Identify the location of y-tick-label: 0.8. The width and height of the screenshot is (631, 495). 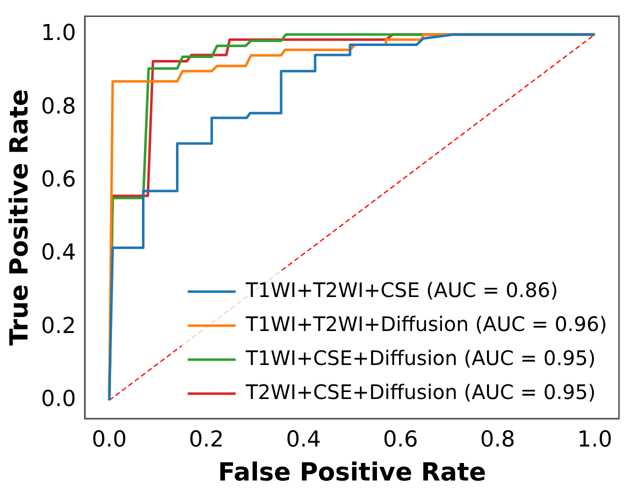
(58, 107).